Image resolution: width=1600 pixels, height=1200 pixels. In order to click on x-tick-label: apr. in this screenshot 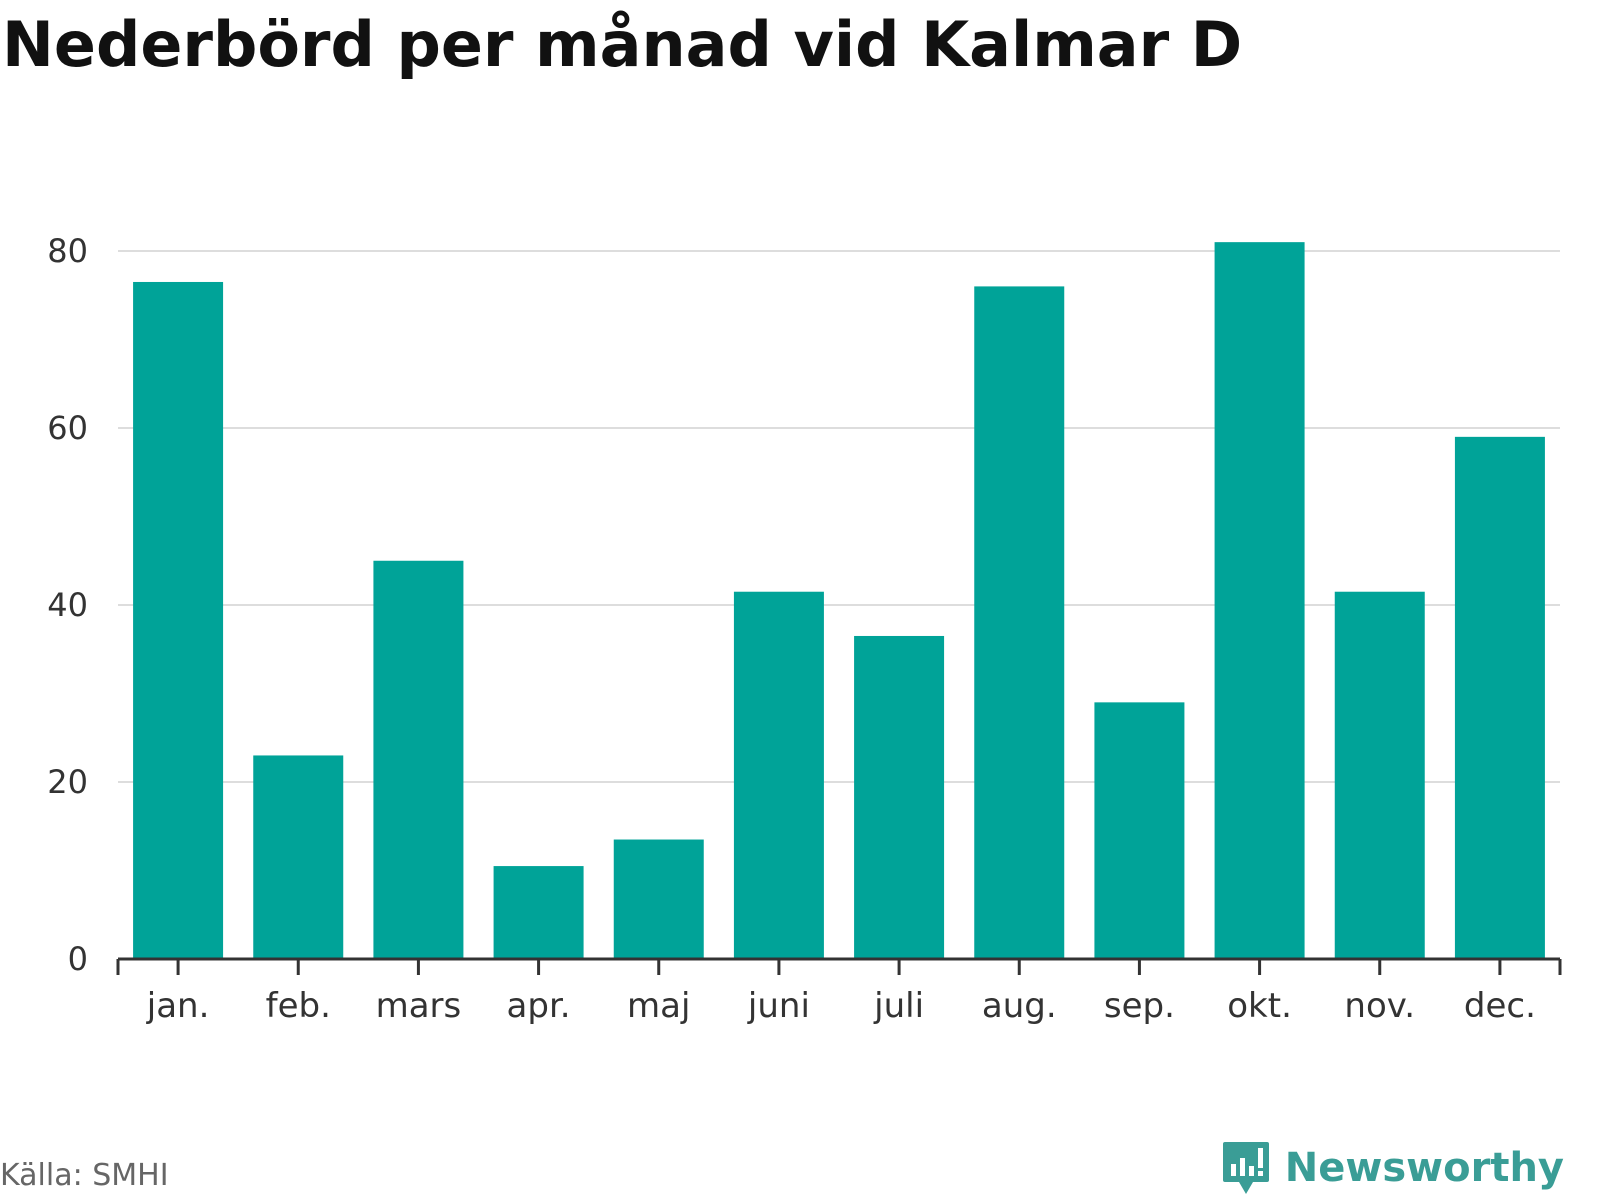, I will do `click(539, 1006)`.